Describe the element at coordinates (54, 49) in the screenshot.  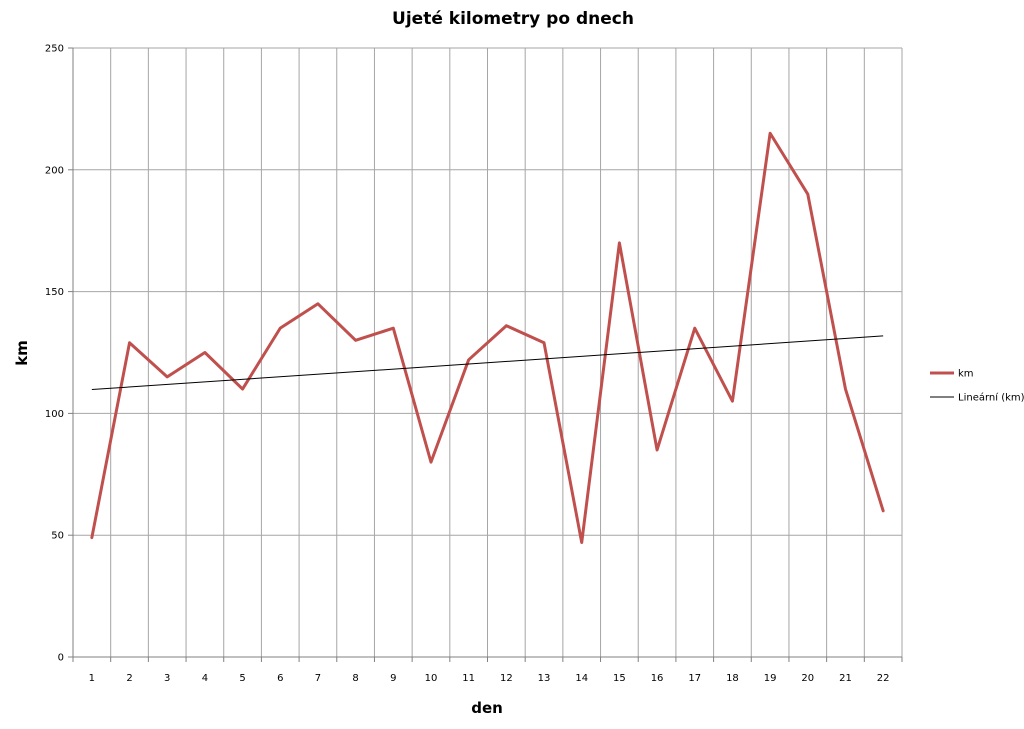
I see `y-tick-label: 250` at that location.